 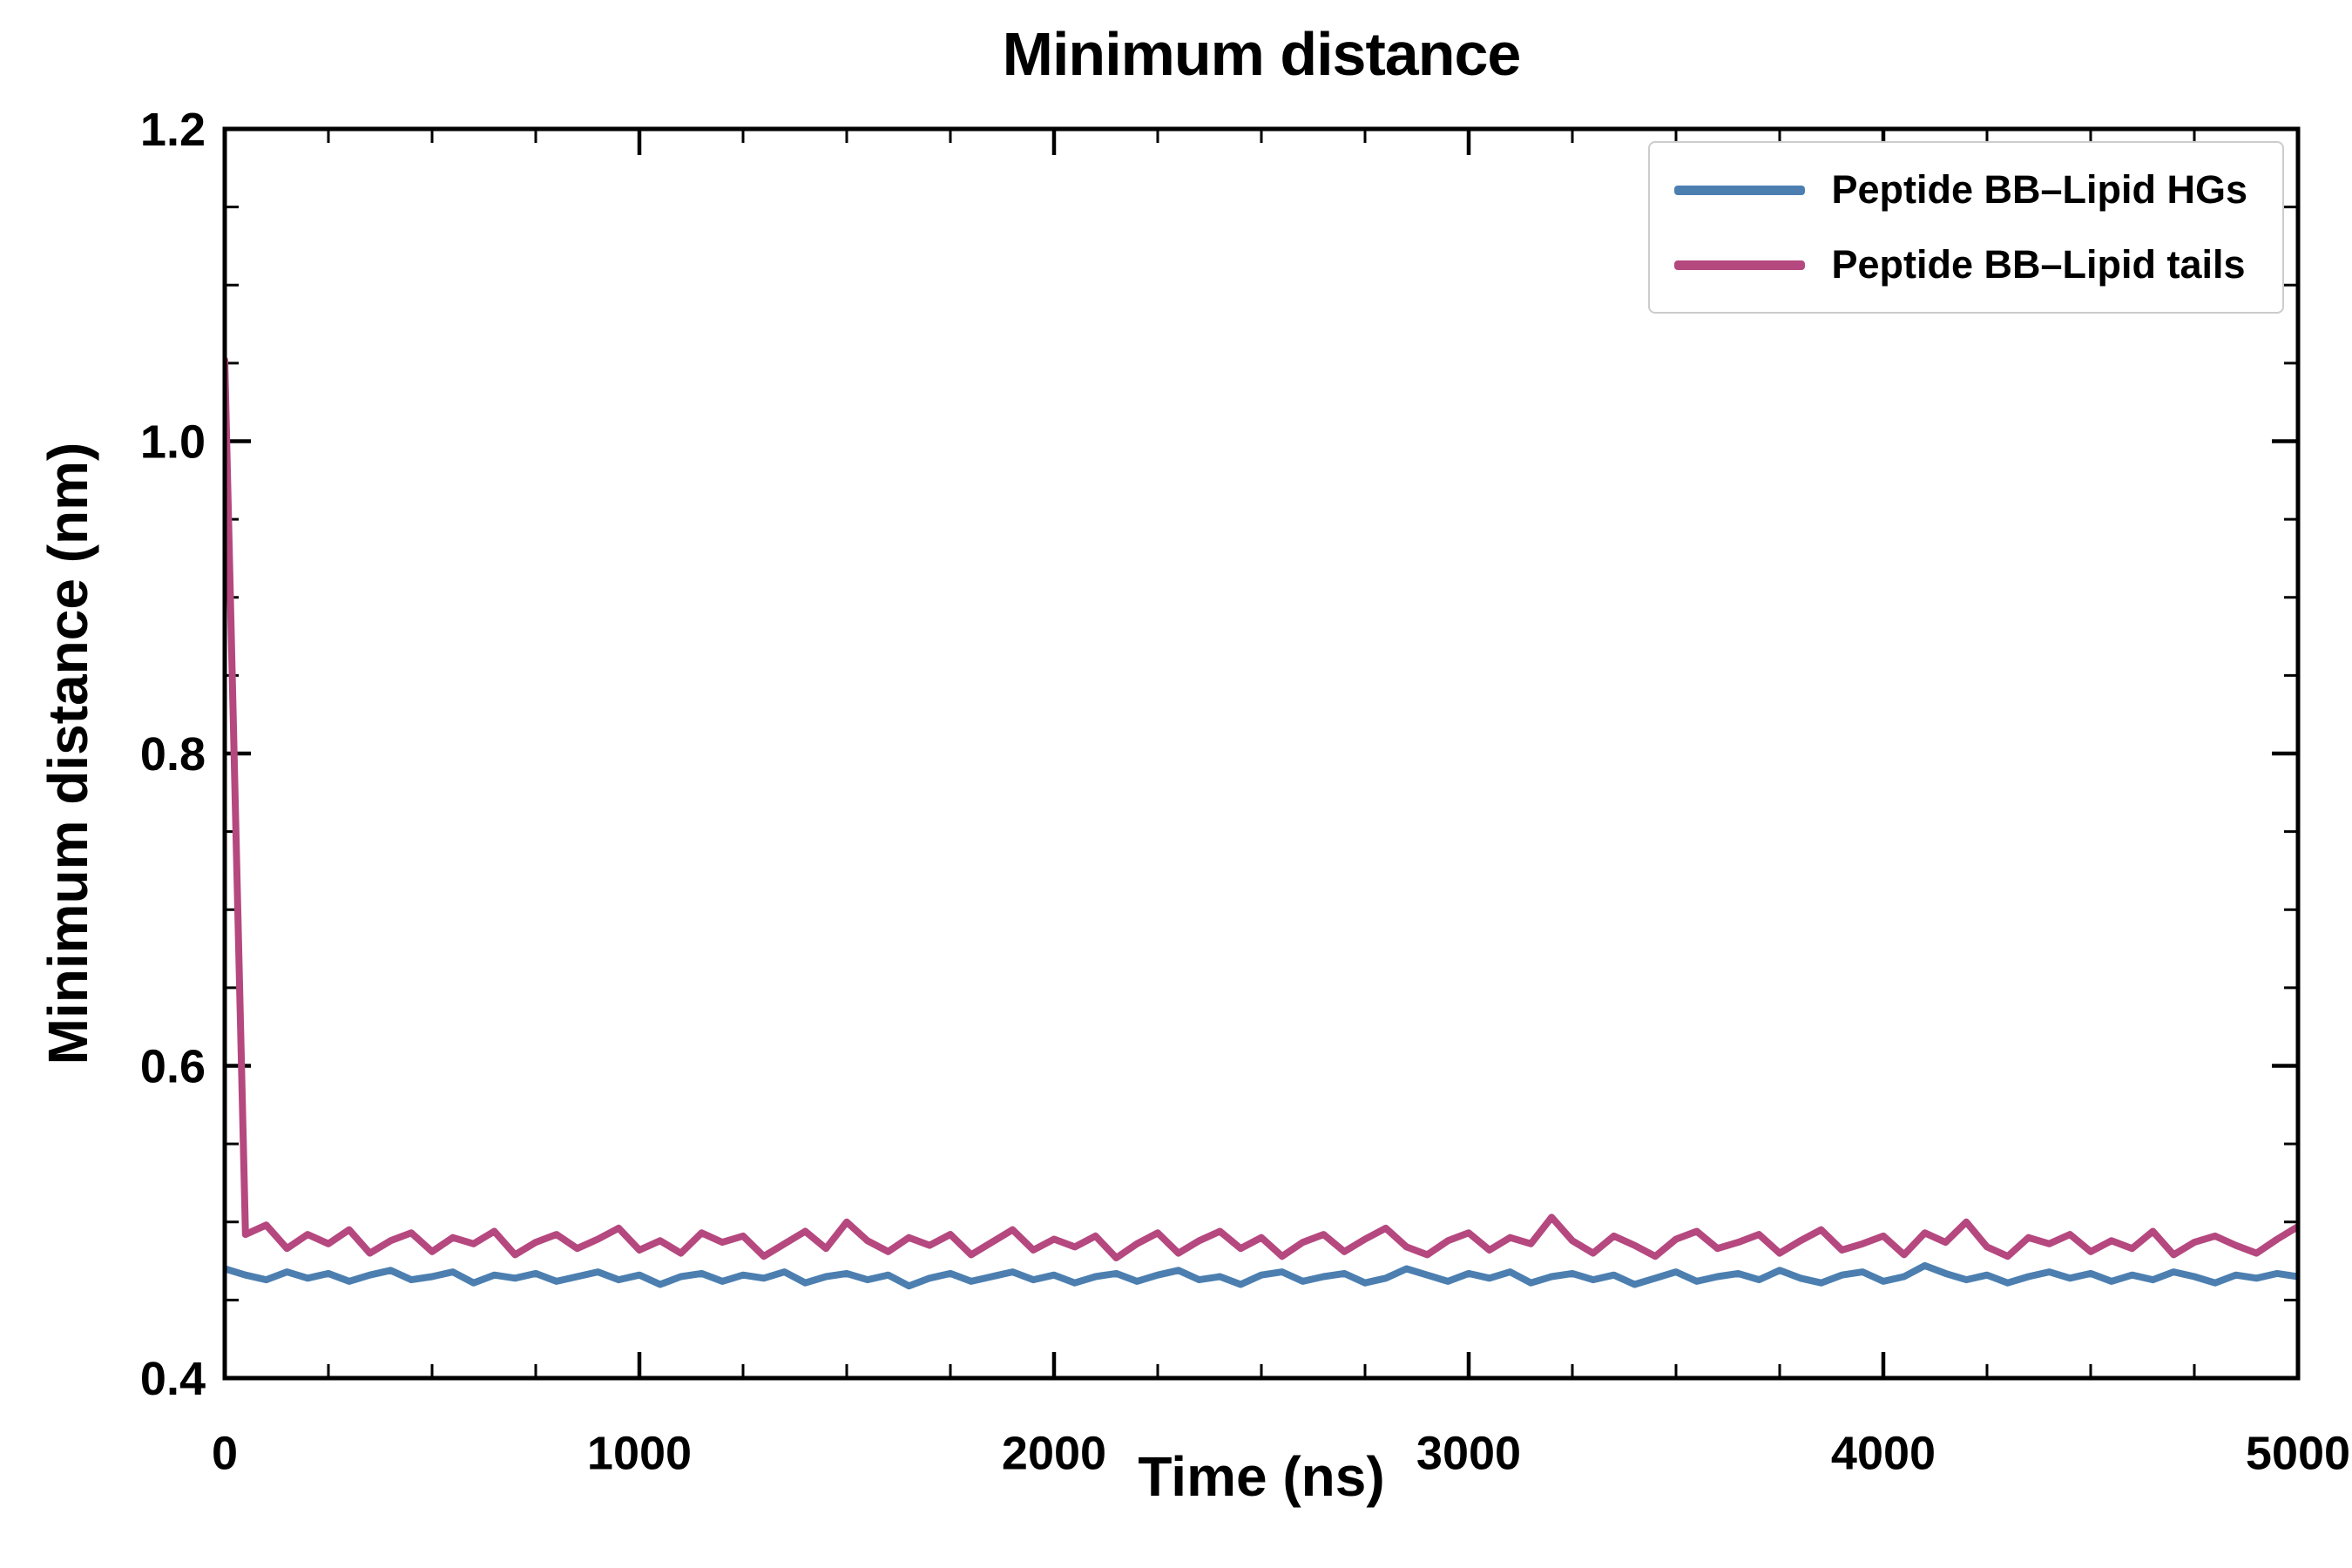 What do you see at coordinates (1883, 1453) in the screenshot?
I see `x-tick-label: 4000` at bounding box center [1883, 1453].